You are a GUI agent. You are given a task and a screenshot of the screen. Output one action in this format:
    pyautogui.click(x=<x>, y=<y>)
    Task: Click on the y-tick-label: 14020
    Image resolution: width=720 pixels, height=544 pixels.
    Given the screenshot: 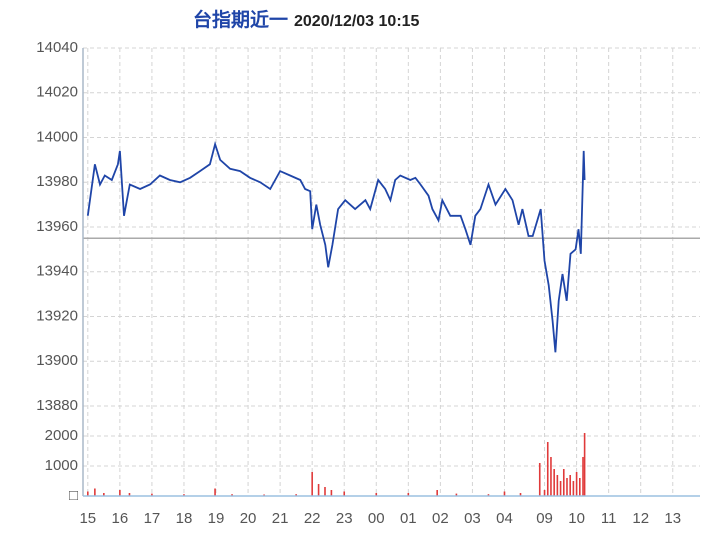 What is the action you would take?
    pyautogui.click(x=57, y=92)
    